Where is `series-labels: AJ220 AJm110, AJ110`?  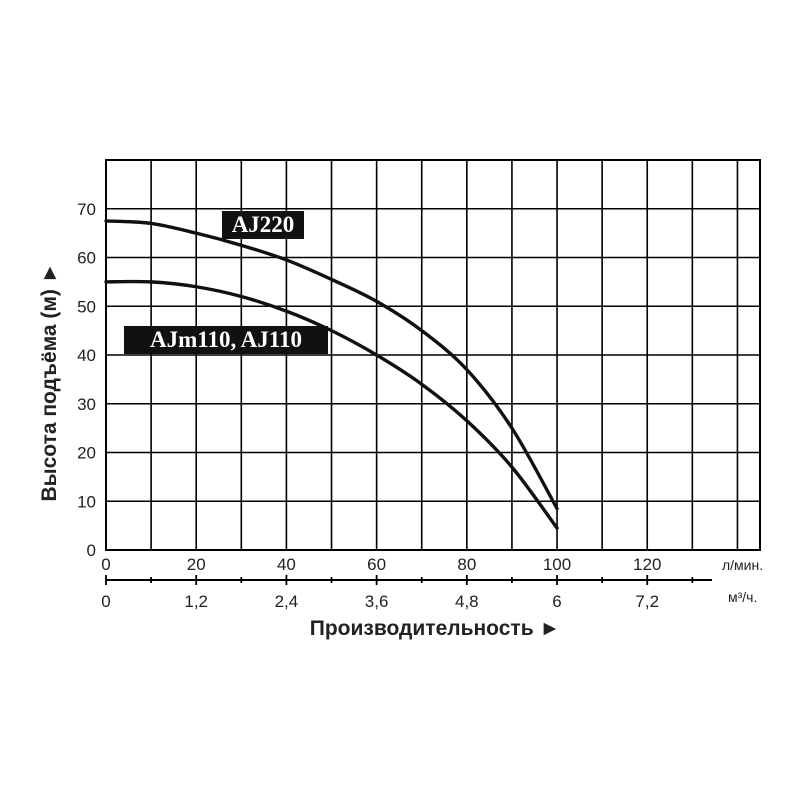
series-labels: AJ220 AJm110, AJ110 is located at coordinates (226, 282).